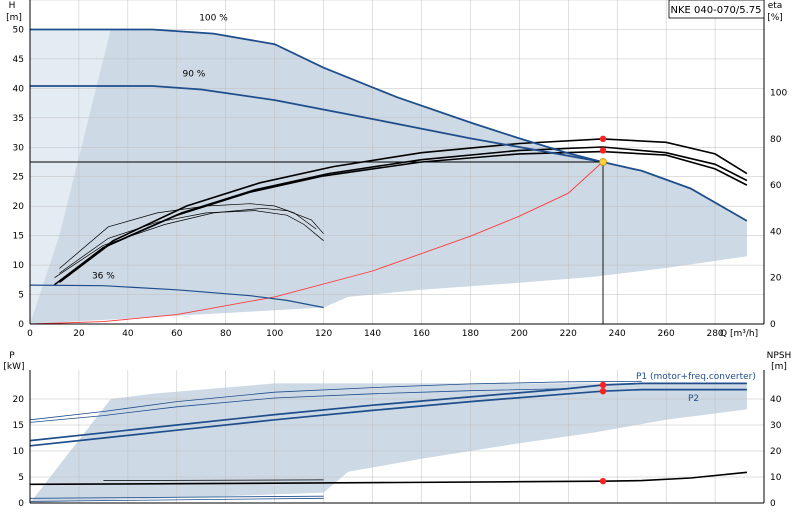 The image size is (800, 520). Describe the element at coordinates (519, 334) in the screenshot. I see `x-tick-label-10: 200` at that location.